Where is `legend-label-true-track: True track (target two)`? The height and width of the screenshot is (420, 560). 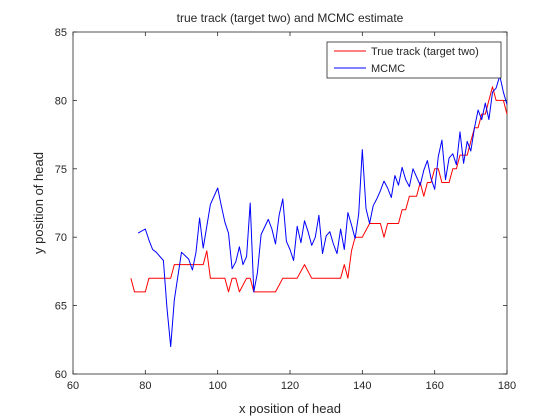 legend-label-true-track: True track (target two) is located at coordinates (425, 52).